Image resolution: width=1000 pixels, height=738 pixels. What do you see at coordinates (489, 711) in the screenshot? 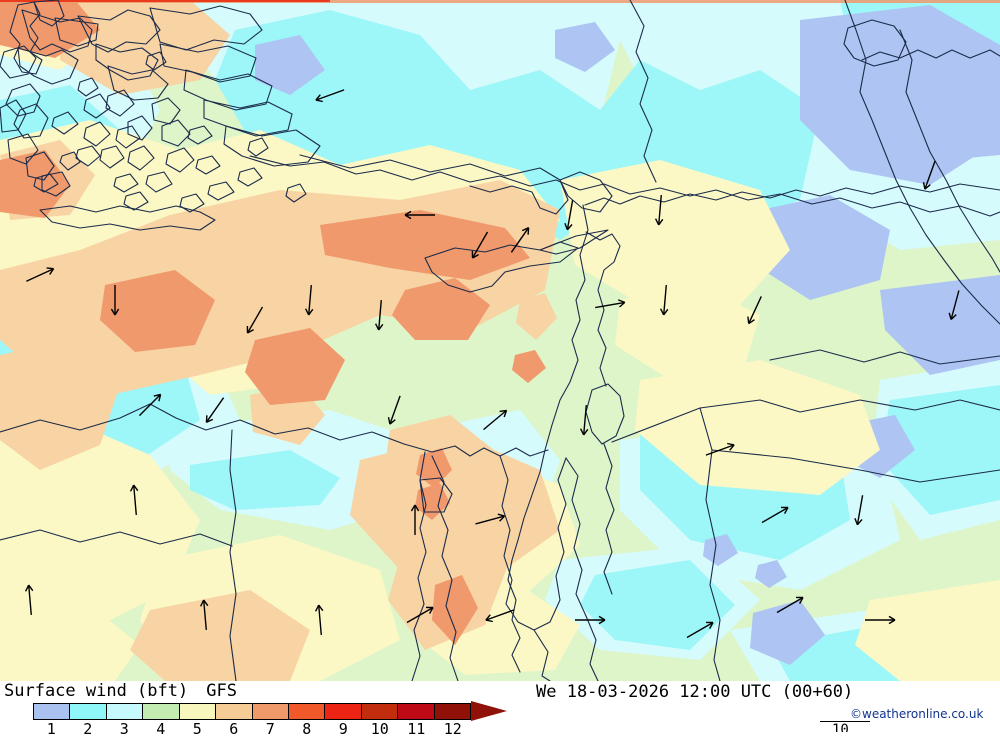
I see `colorbar-overflow-arrow` at bounding box center [489, 711].